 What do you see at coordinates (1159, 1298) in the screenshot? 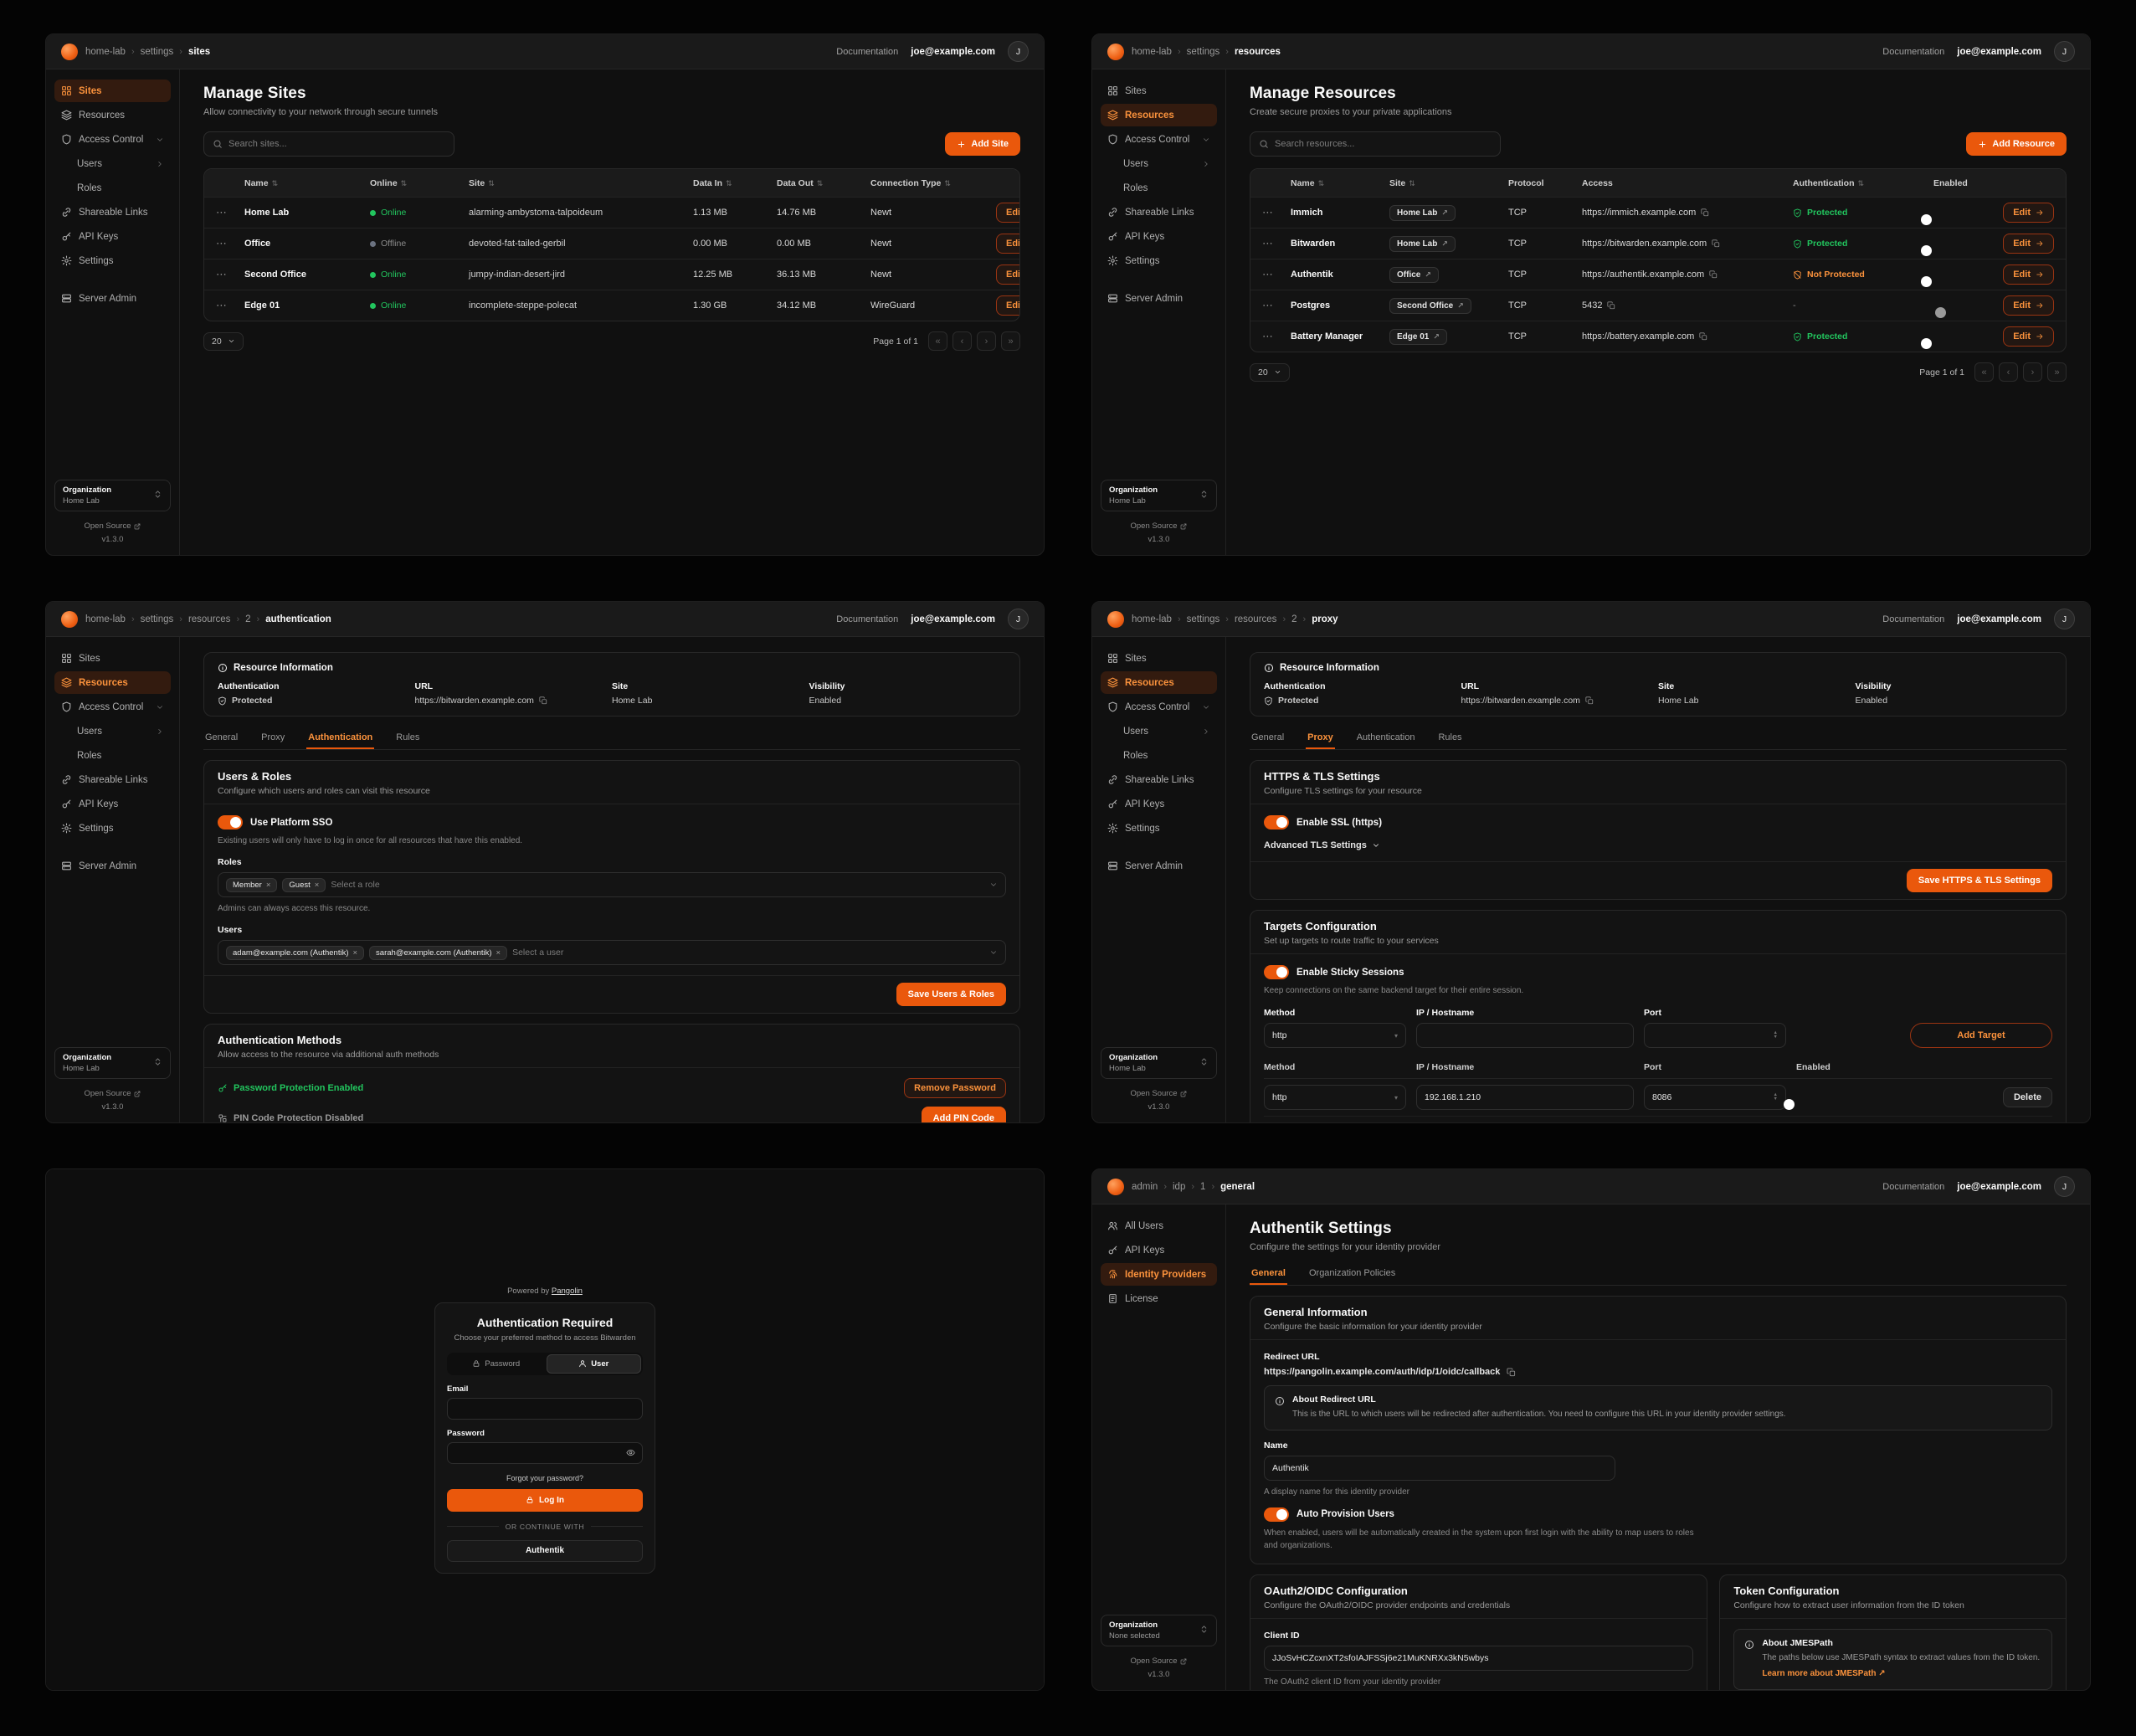
I see `sidebar-item-license: License` at bounding box center [1159, 1298].